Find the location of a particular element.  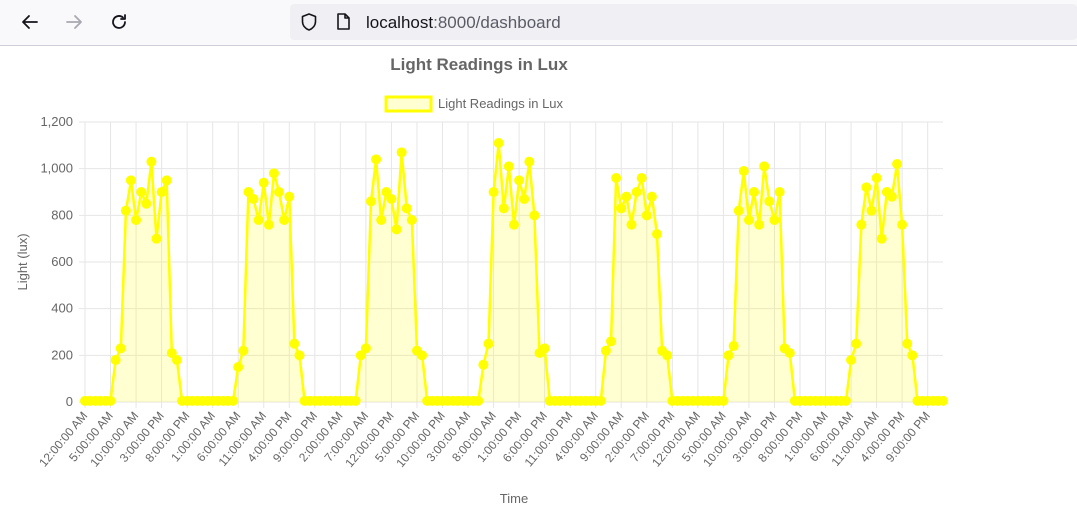

forward-button is located at coordinates (74, 22).